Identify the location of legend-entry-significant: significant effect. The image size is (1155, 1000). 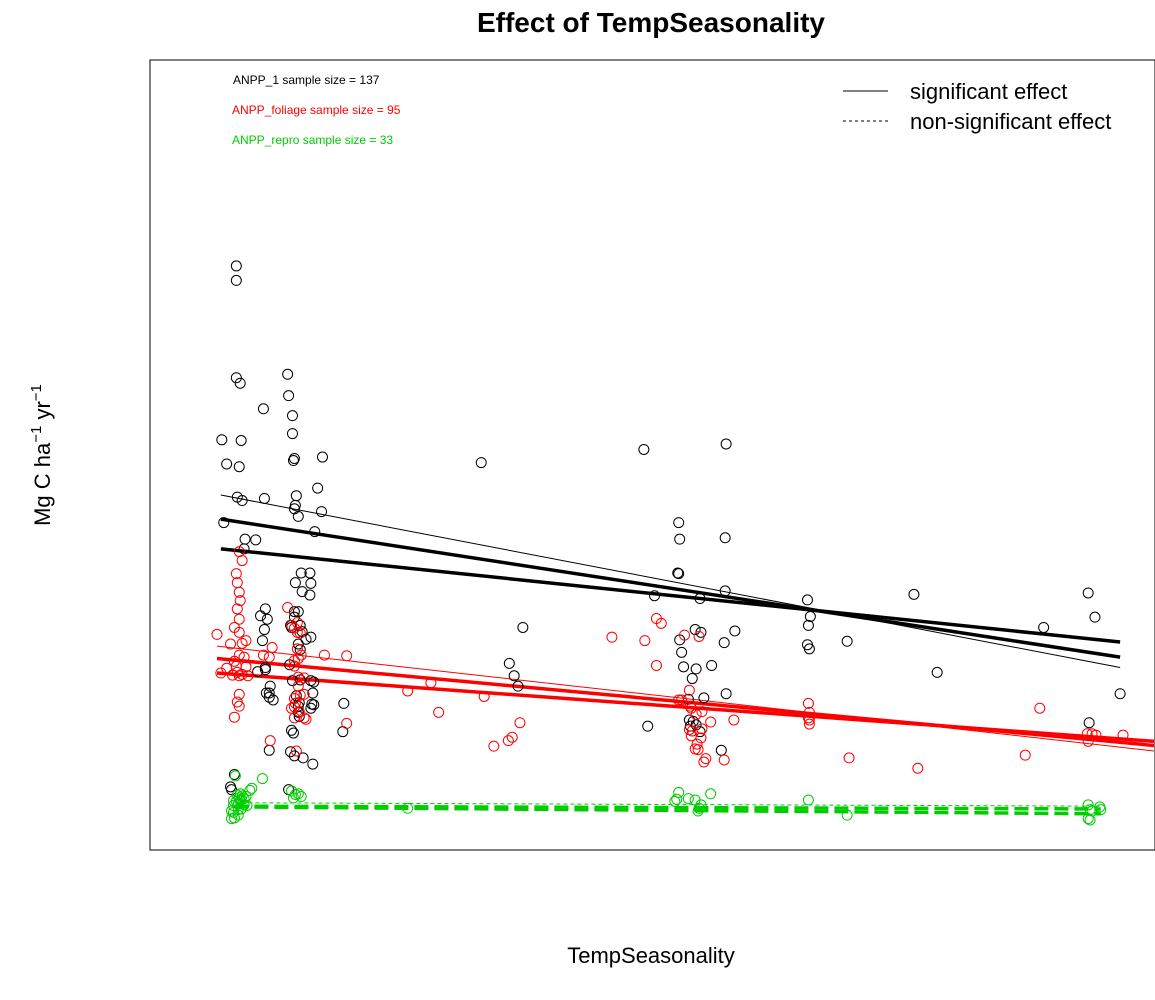
(988, 91).